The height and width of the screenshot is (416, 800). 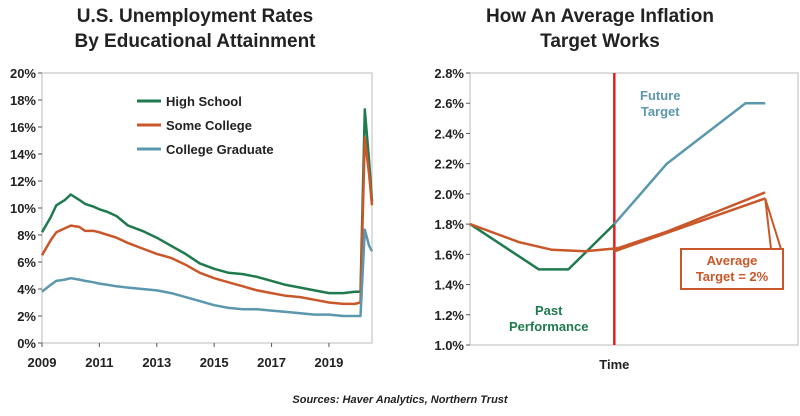 I want to click on left-y-tick-label: 18%, so click(x=23, y=100).